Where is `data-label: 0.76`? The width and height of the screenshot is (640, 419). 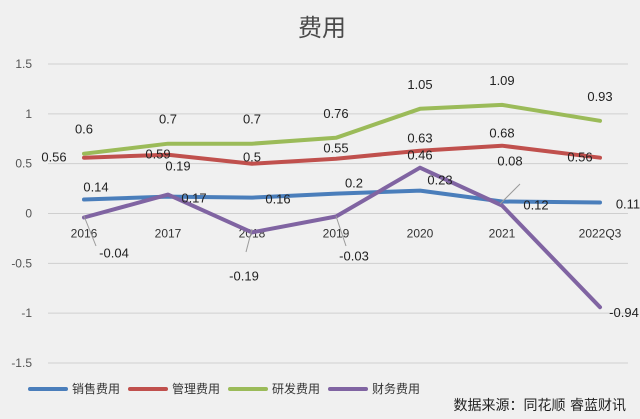 data-label: 0.76 is located at coordinates (335, 113).